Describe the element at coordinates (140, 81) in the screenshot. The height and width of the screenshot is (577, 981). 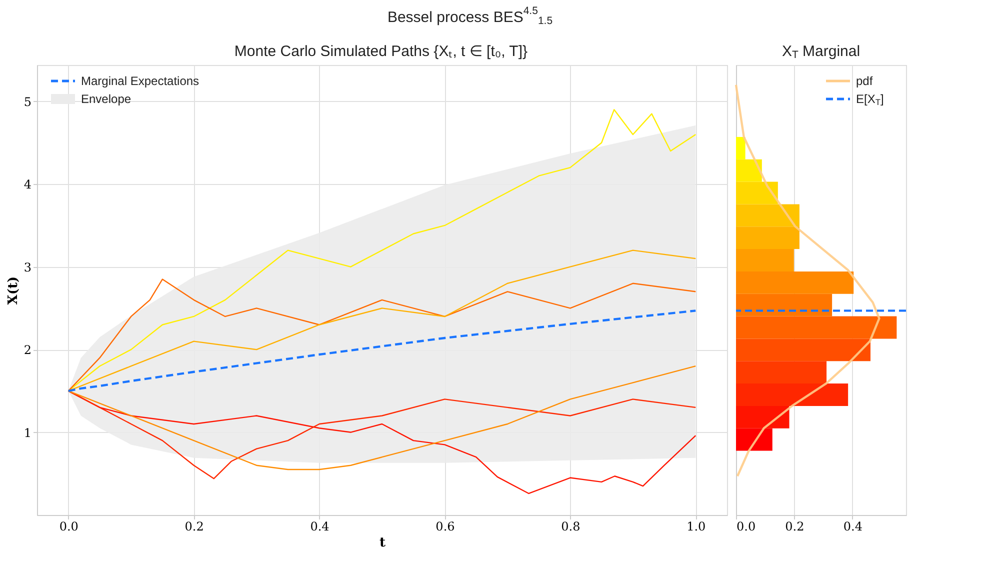
I see `legend-label: Marginal Expectations` at that location.